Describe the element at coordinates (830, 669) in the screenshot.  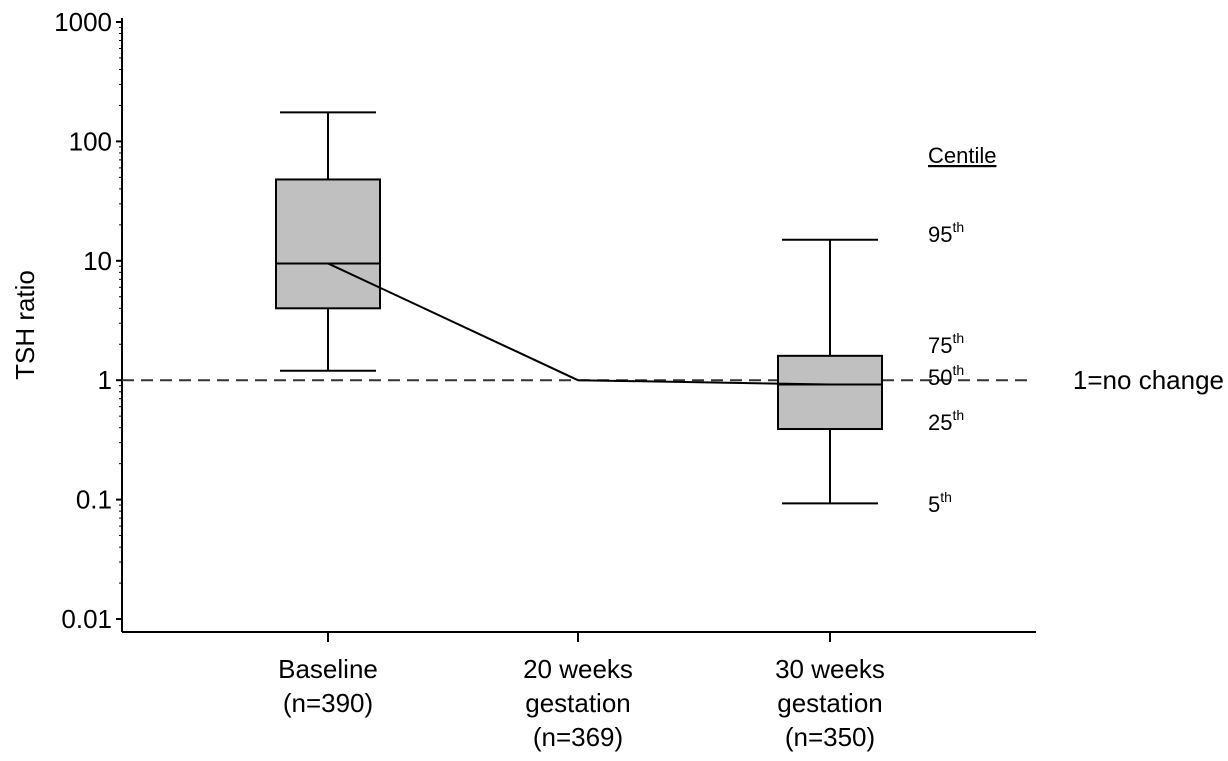
I see `x-category-label-line: 30 weeks` at that location.